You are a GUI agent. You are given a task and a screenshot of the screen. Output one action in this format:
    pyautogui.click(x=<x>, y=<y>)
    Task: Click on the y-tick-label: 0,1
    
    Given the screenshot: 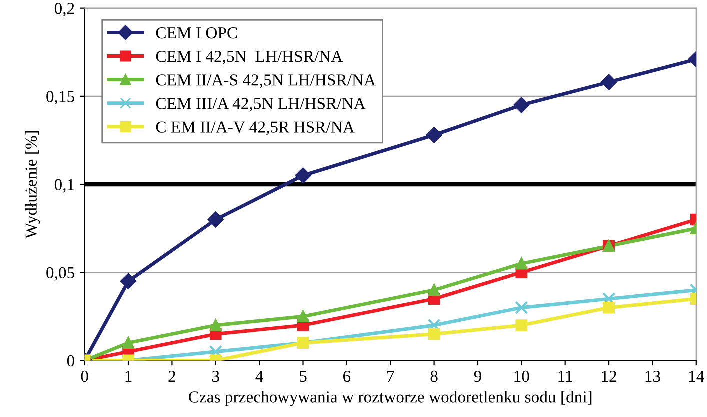 What is the action you would take?
    pyautogui.click(x=64, y=186)
    